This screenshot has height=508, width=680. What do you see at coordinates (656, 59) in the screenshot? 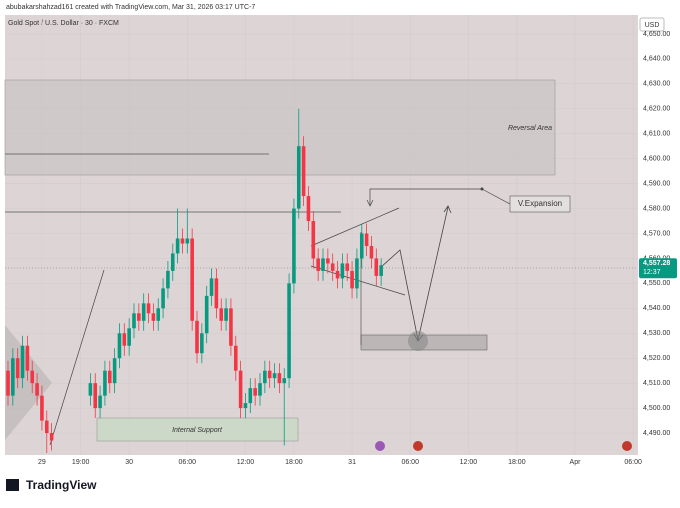
I see `y-tick-label: 4,640.00` at bounding box center [656, 59].